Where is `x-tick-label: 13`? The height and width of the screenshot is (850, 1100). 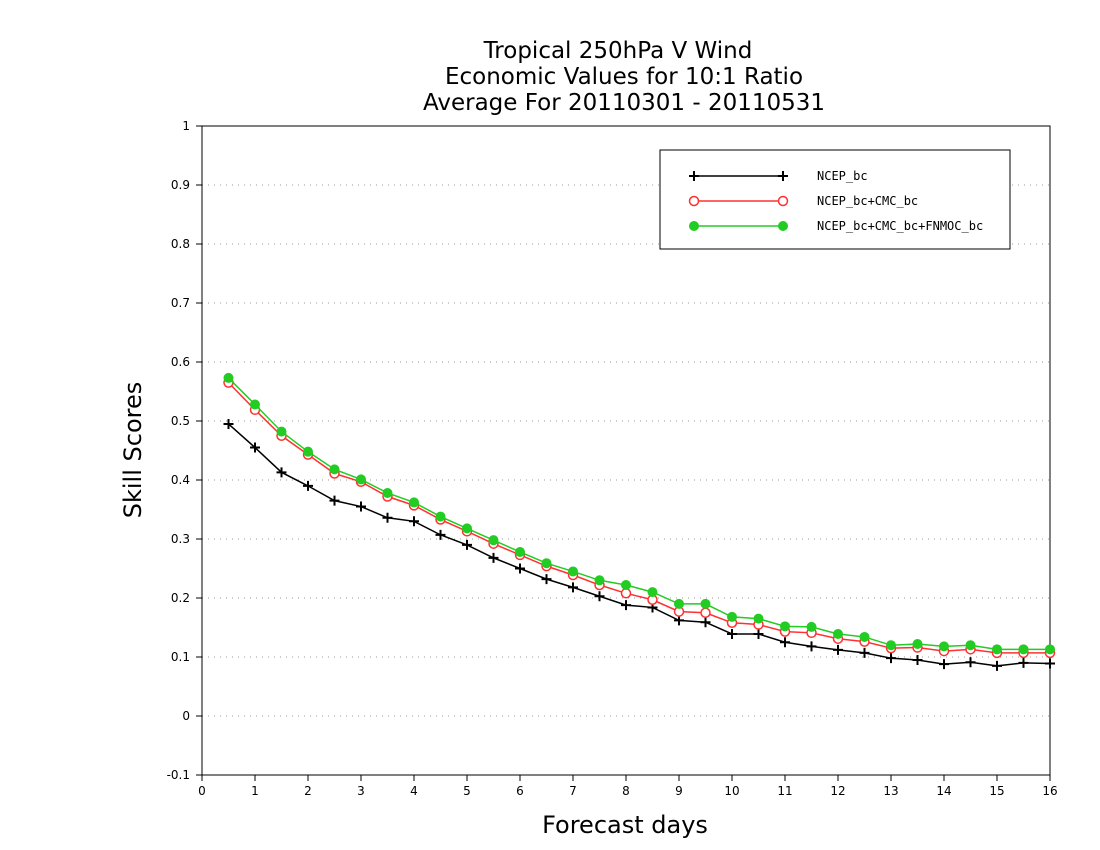 x-tick-label: 13 is located at coordinates (890, 791).